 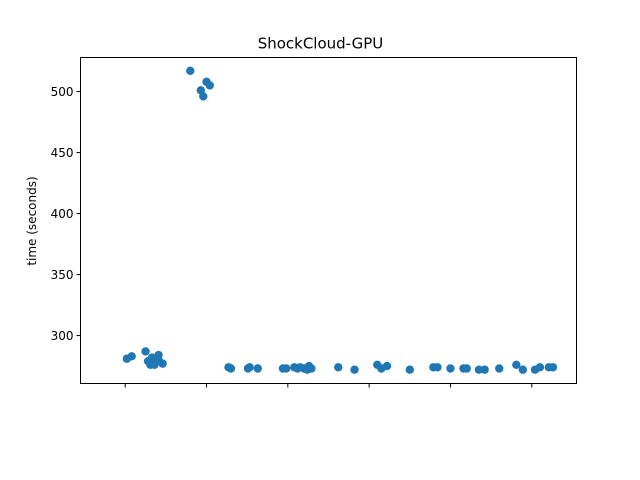 What do you see at coordinates (62, 153) in the screenshot?
I see `y-tick-label: 450` at bounding box center [62, 153].